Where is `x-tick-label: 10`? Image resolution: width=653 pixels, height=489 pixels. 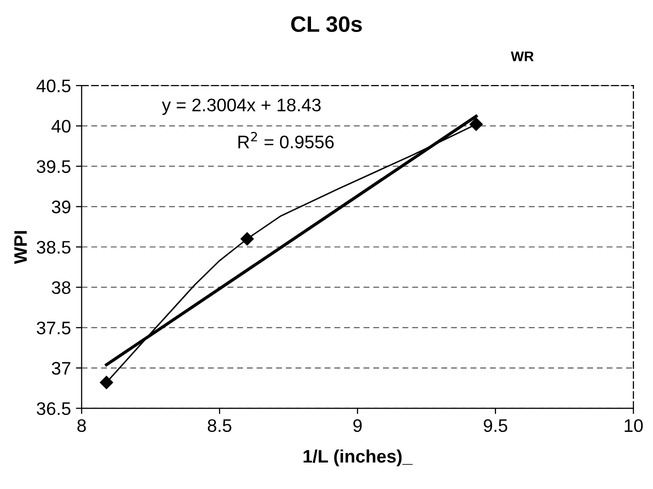 x-tick-label: 10 is located at coordinates (633, 425).